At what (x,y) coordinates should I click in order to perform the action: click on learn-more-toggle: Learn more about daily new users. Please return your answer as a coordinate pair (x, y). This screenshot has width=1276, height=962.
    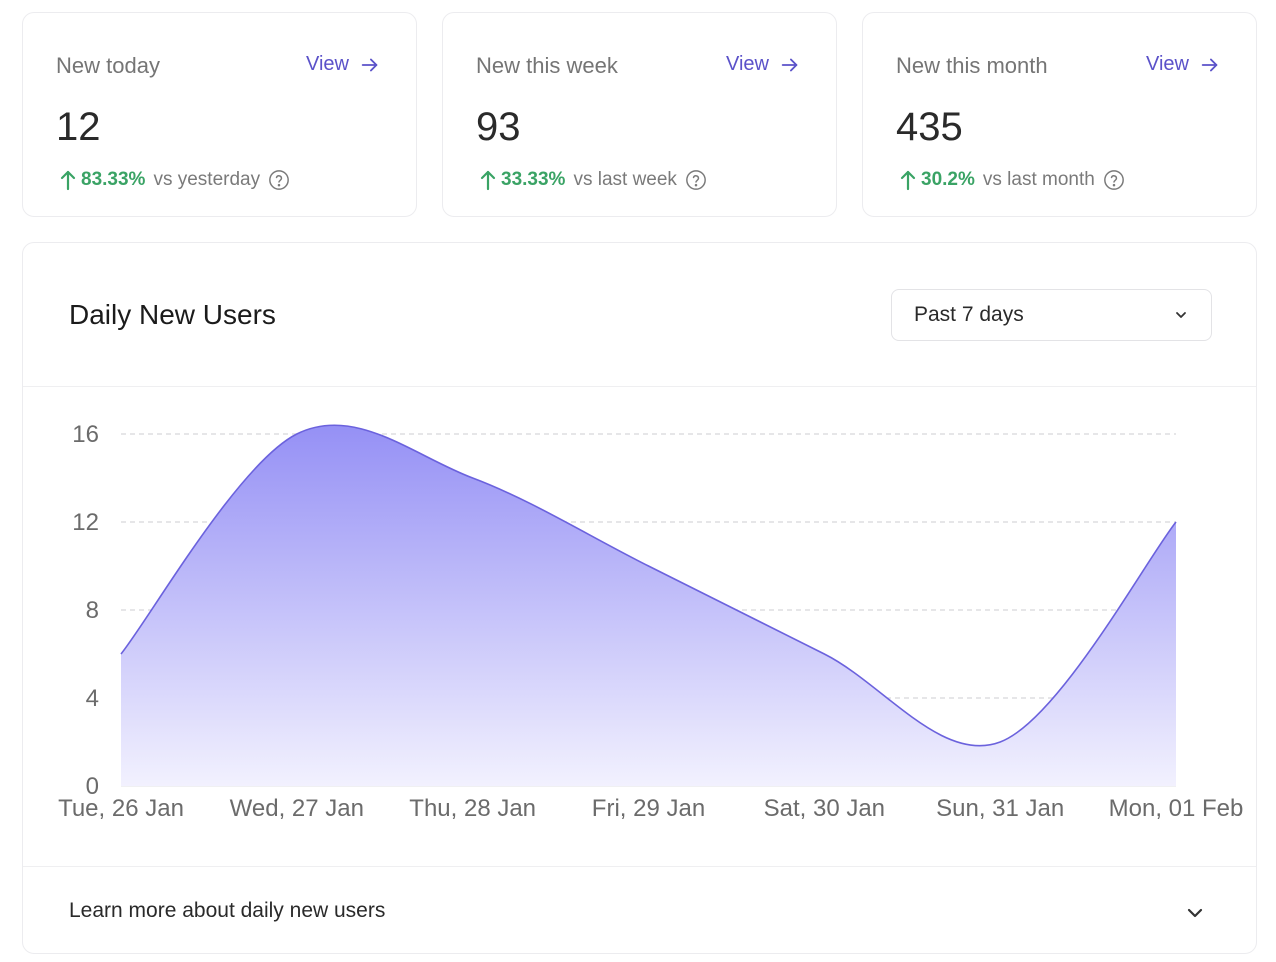
    Looking at the image, I should click on (227, 910).